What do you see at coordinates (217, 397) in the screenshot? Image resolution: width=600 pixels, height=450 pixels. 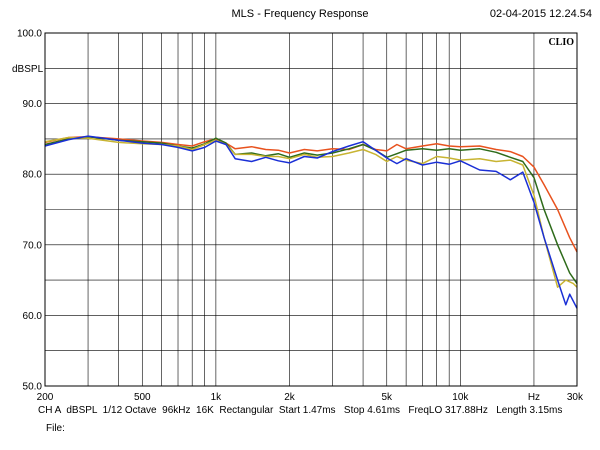 I see `x-tick-label: 1k` at bounding box center [217, 397].